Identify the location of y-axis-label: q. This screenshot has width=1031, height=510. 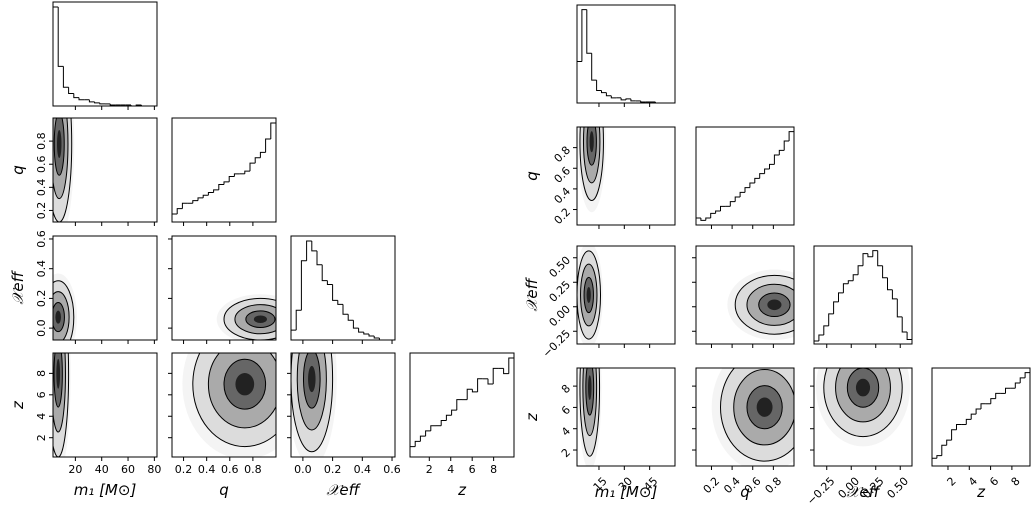
(18, 170).